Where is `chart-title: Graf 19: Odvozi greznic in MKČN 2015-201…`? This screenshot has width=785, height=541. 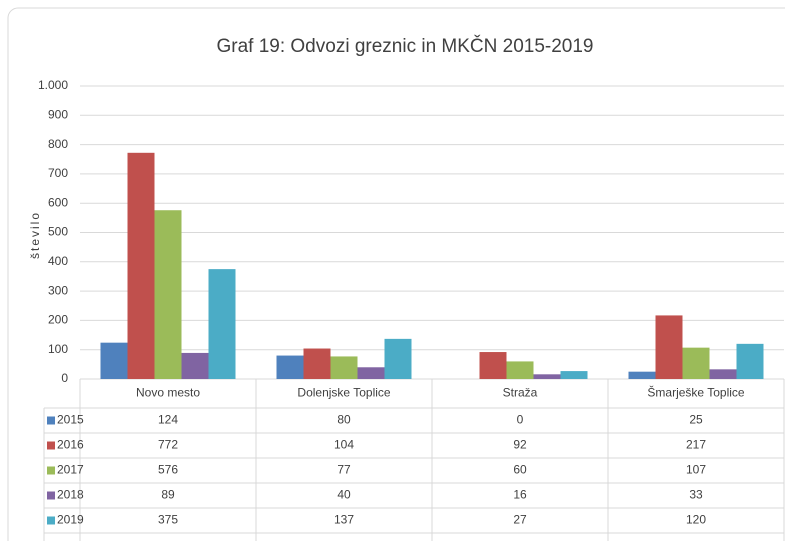
chart-title: Graf 19: Odvozi greznic in MKČN 2015-201… is located at coordinates (404, 46).